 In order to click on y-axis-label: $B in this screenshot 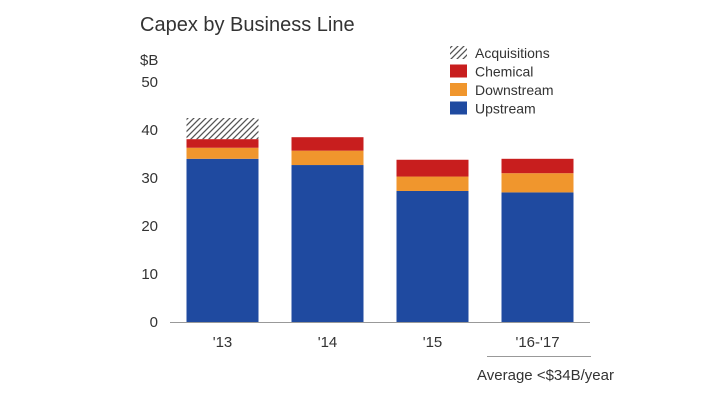, I will do `click(149, 60)`.